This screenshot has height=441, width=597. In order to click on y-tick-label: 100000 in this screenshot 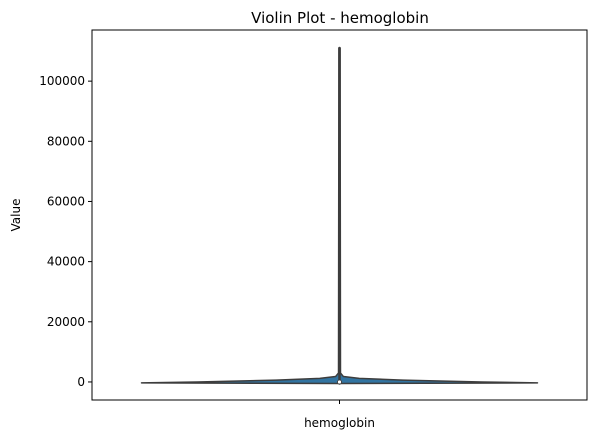, I will do `click(62, 81)`.